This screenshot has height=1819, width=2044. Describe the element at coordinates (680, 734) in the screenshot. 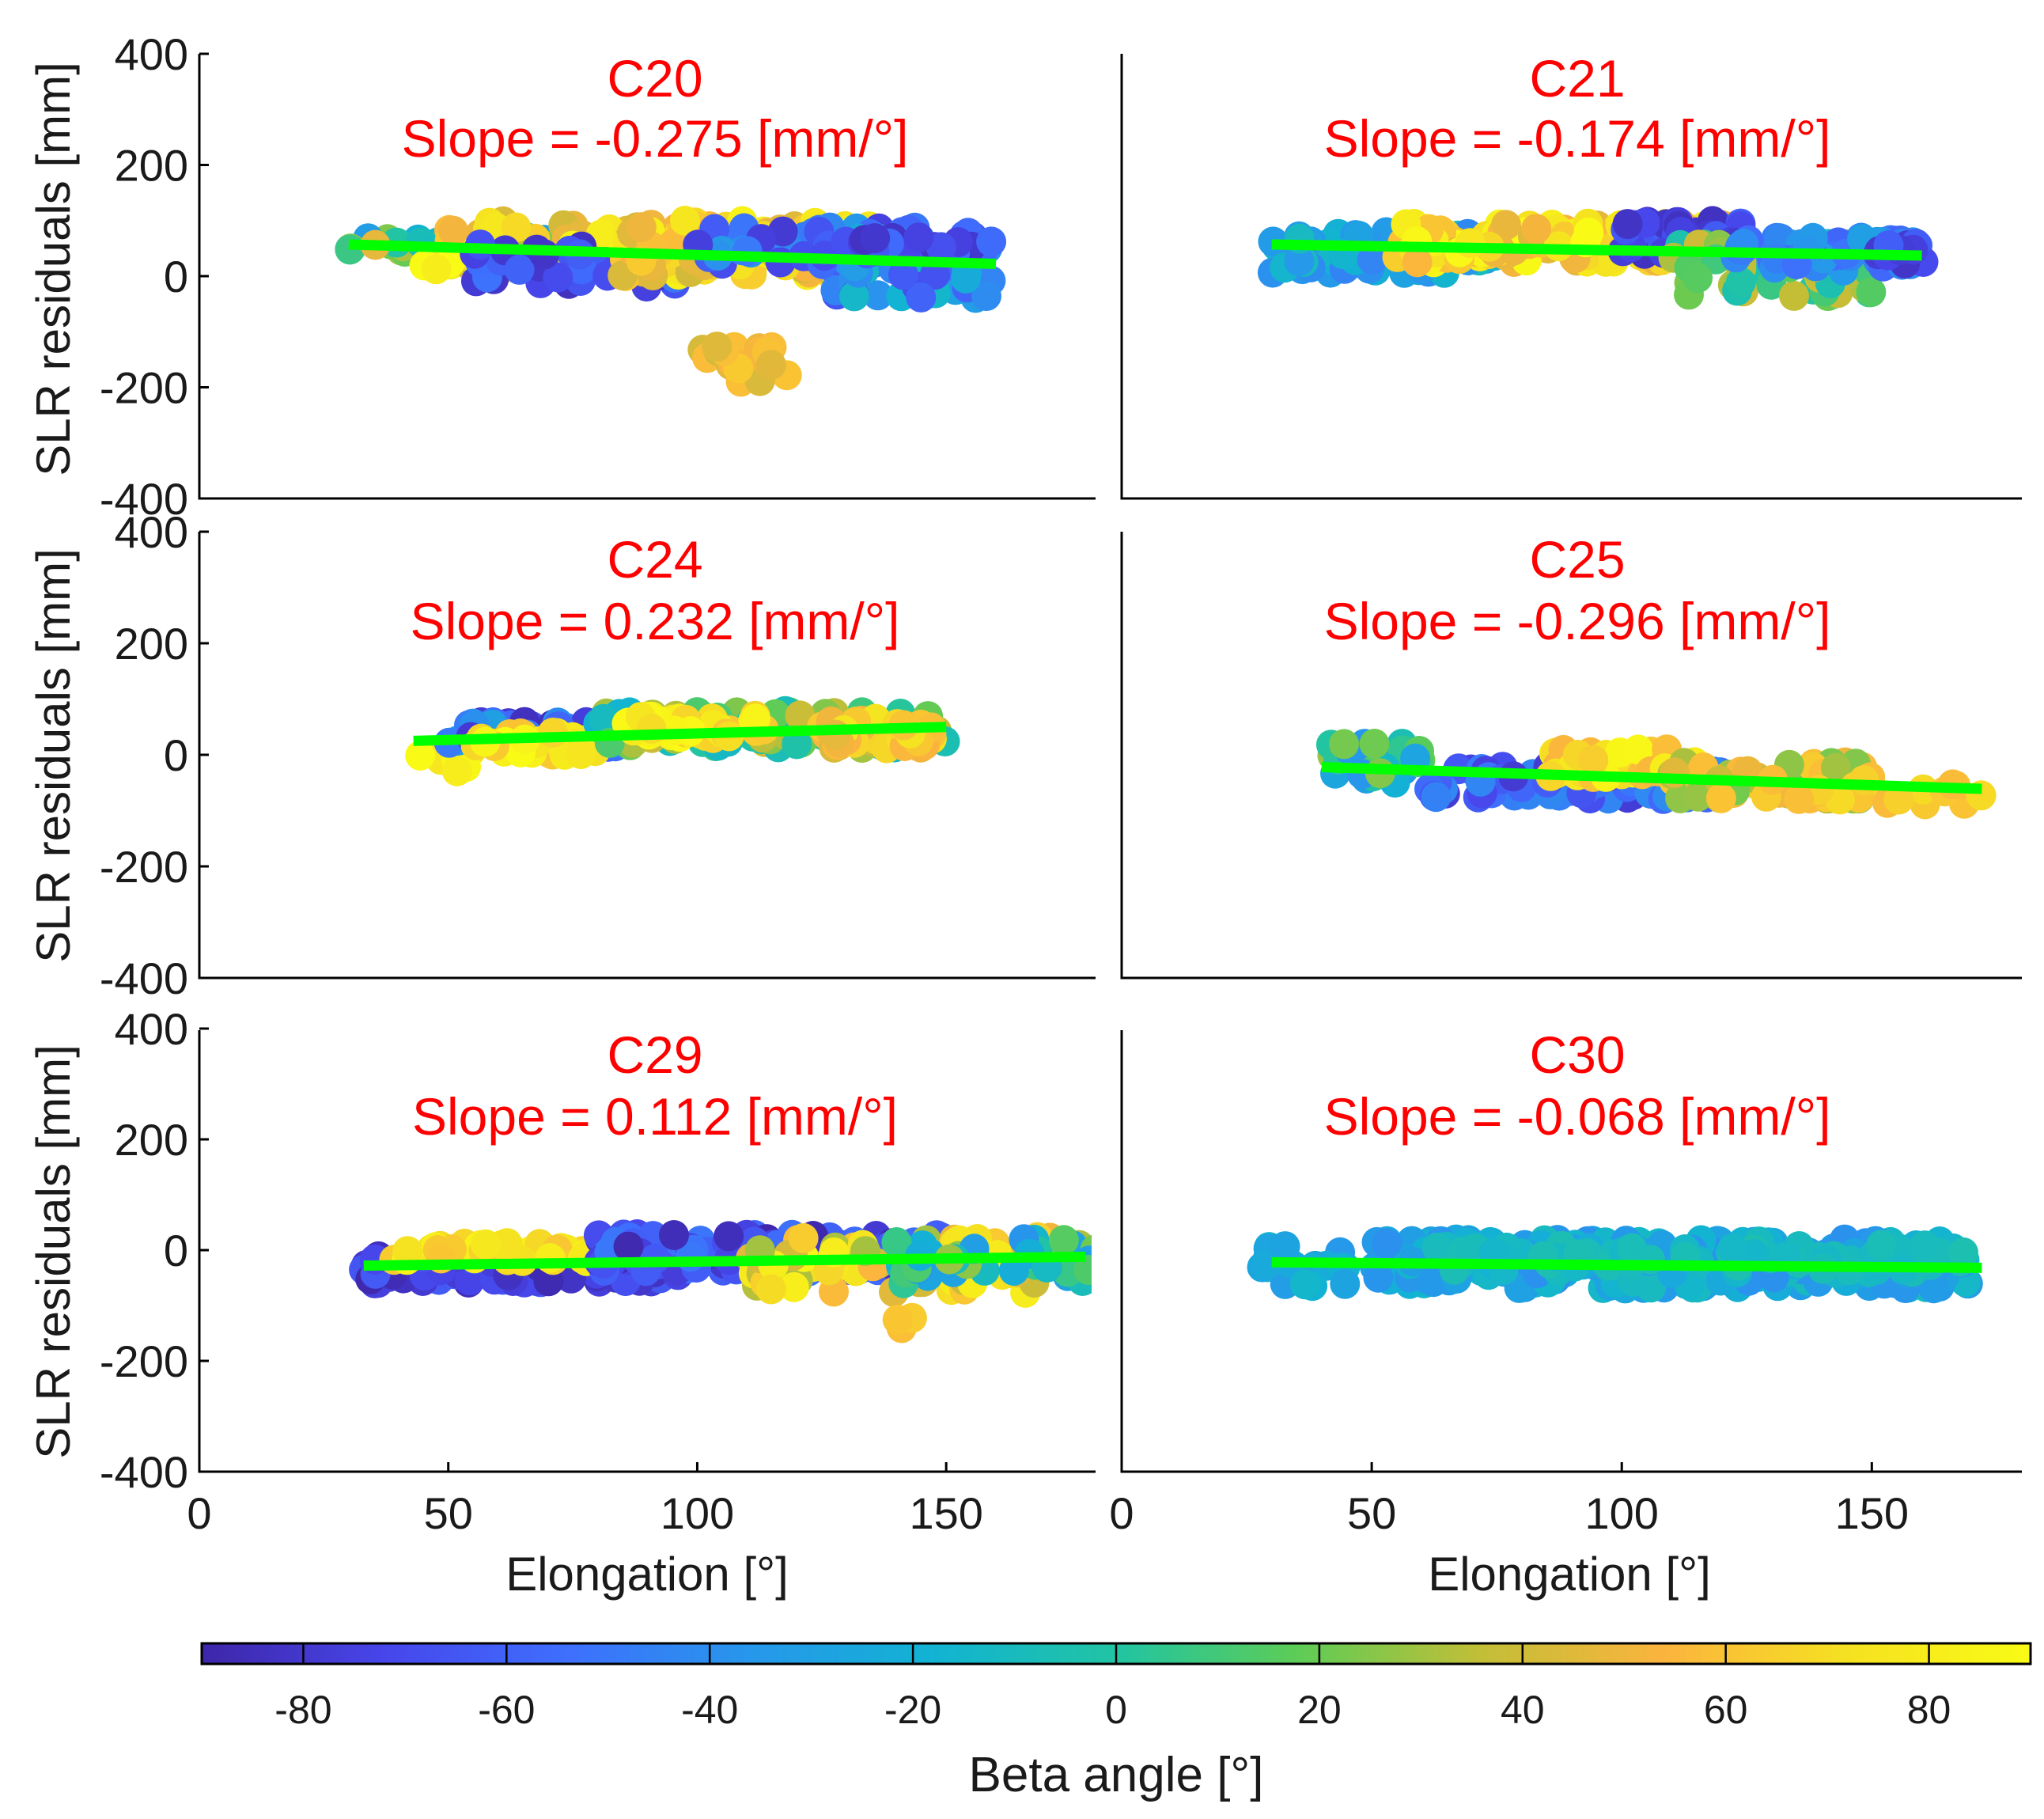

I see `fit-line-c24` at that location.